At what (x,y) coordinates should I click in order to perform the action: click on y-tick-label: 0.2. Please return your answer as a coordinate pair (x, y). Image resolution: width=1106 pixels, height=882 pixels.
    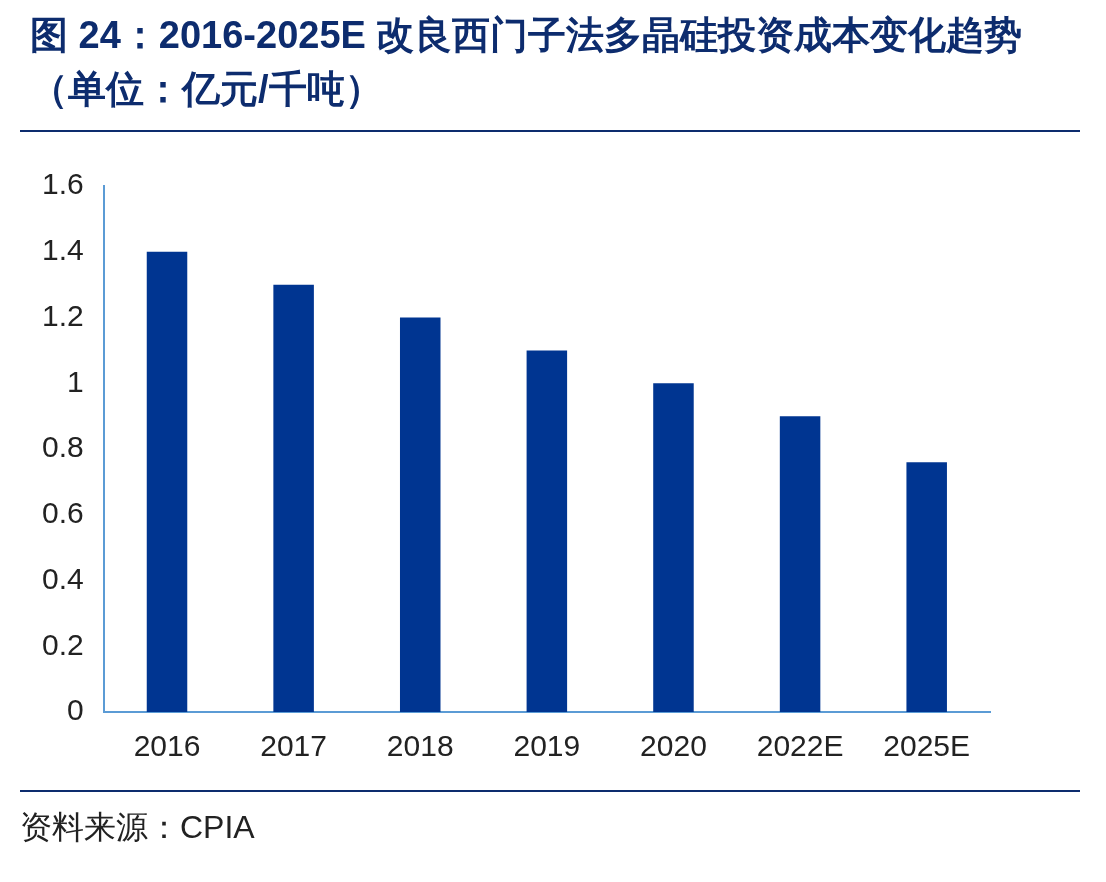
    Looking at the image, I should click on (62, 644).